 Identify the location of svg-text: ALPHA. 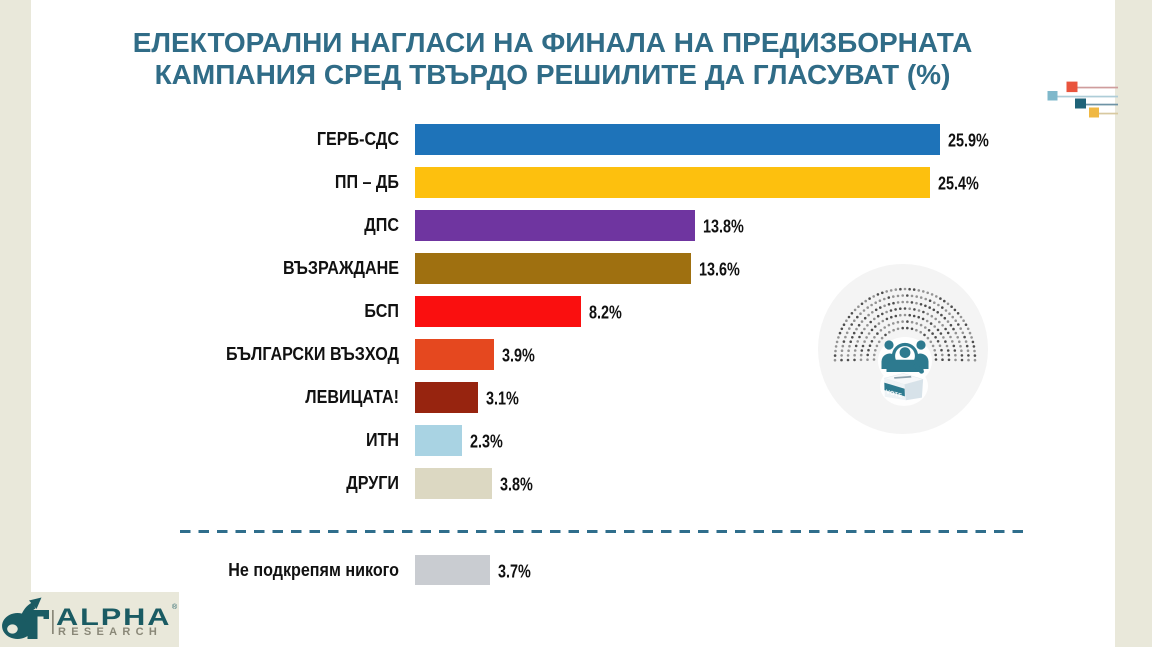
(113, 616).